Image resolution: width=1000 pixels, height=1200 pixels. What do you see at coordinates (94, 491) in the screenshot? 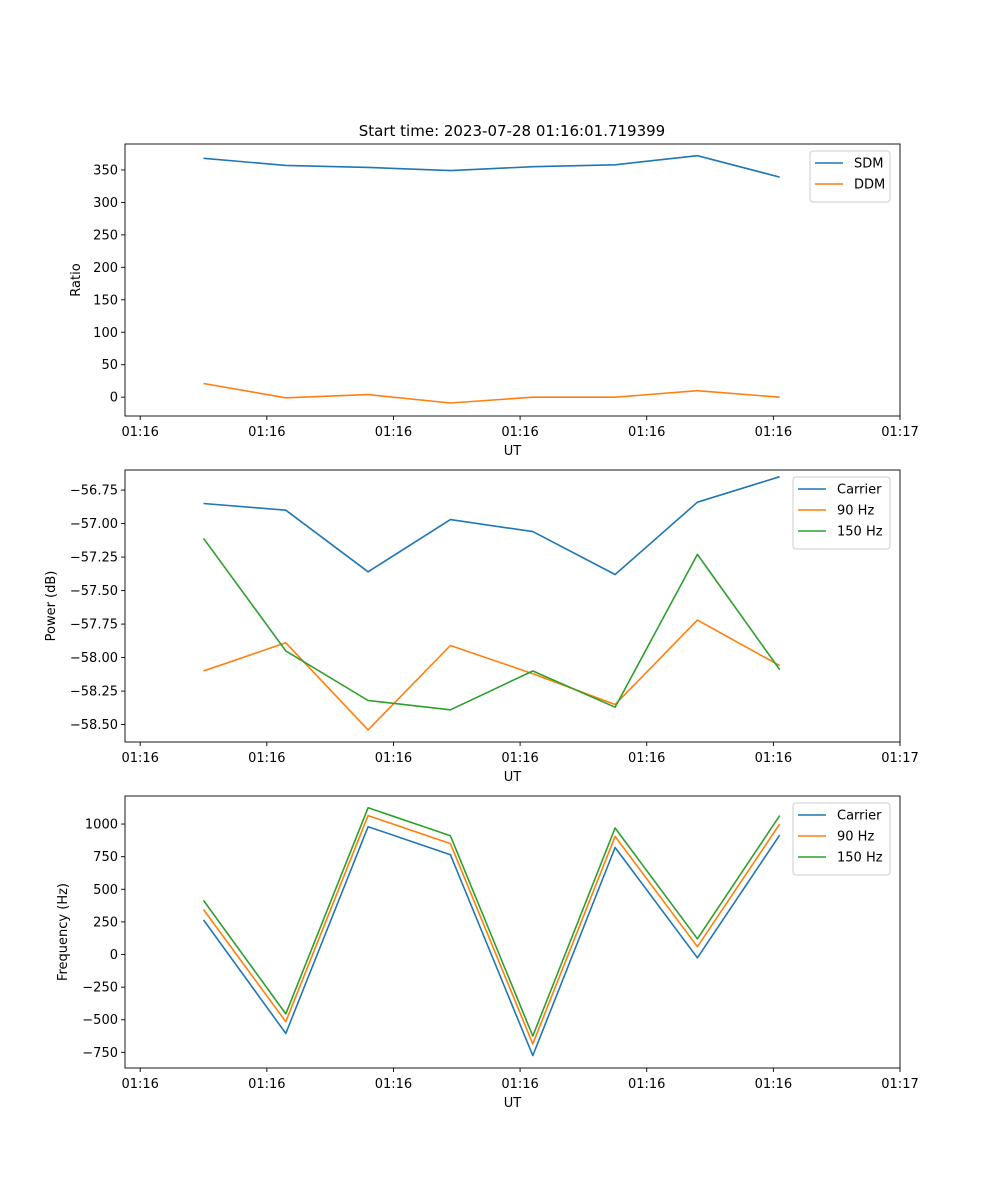
I see `y-tick-label: −56.75` at bounding box center [94, 491].